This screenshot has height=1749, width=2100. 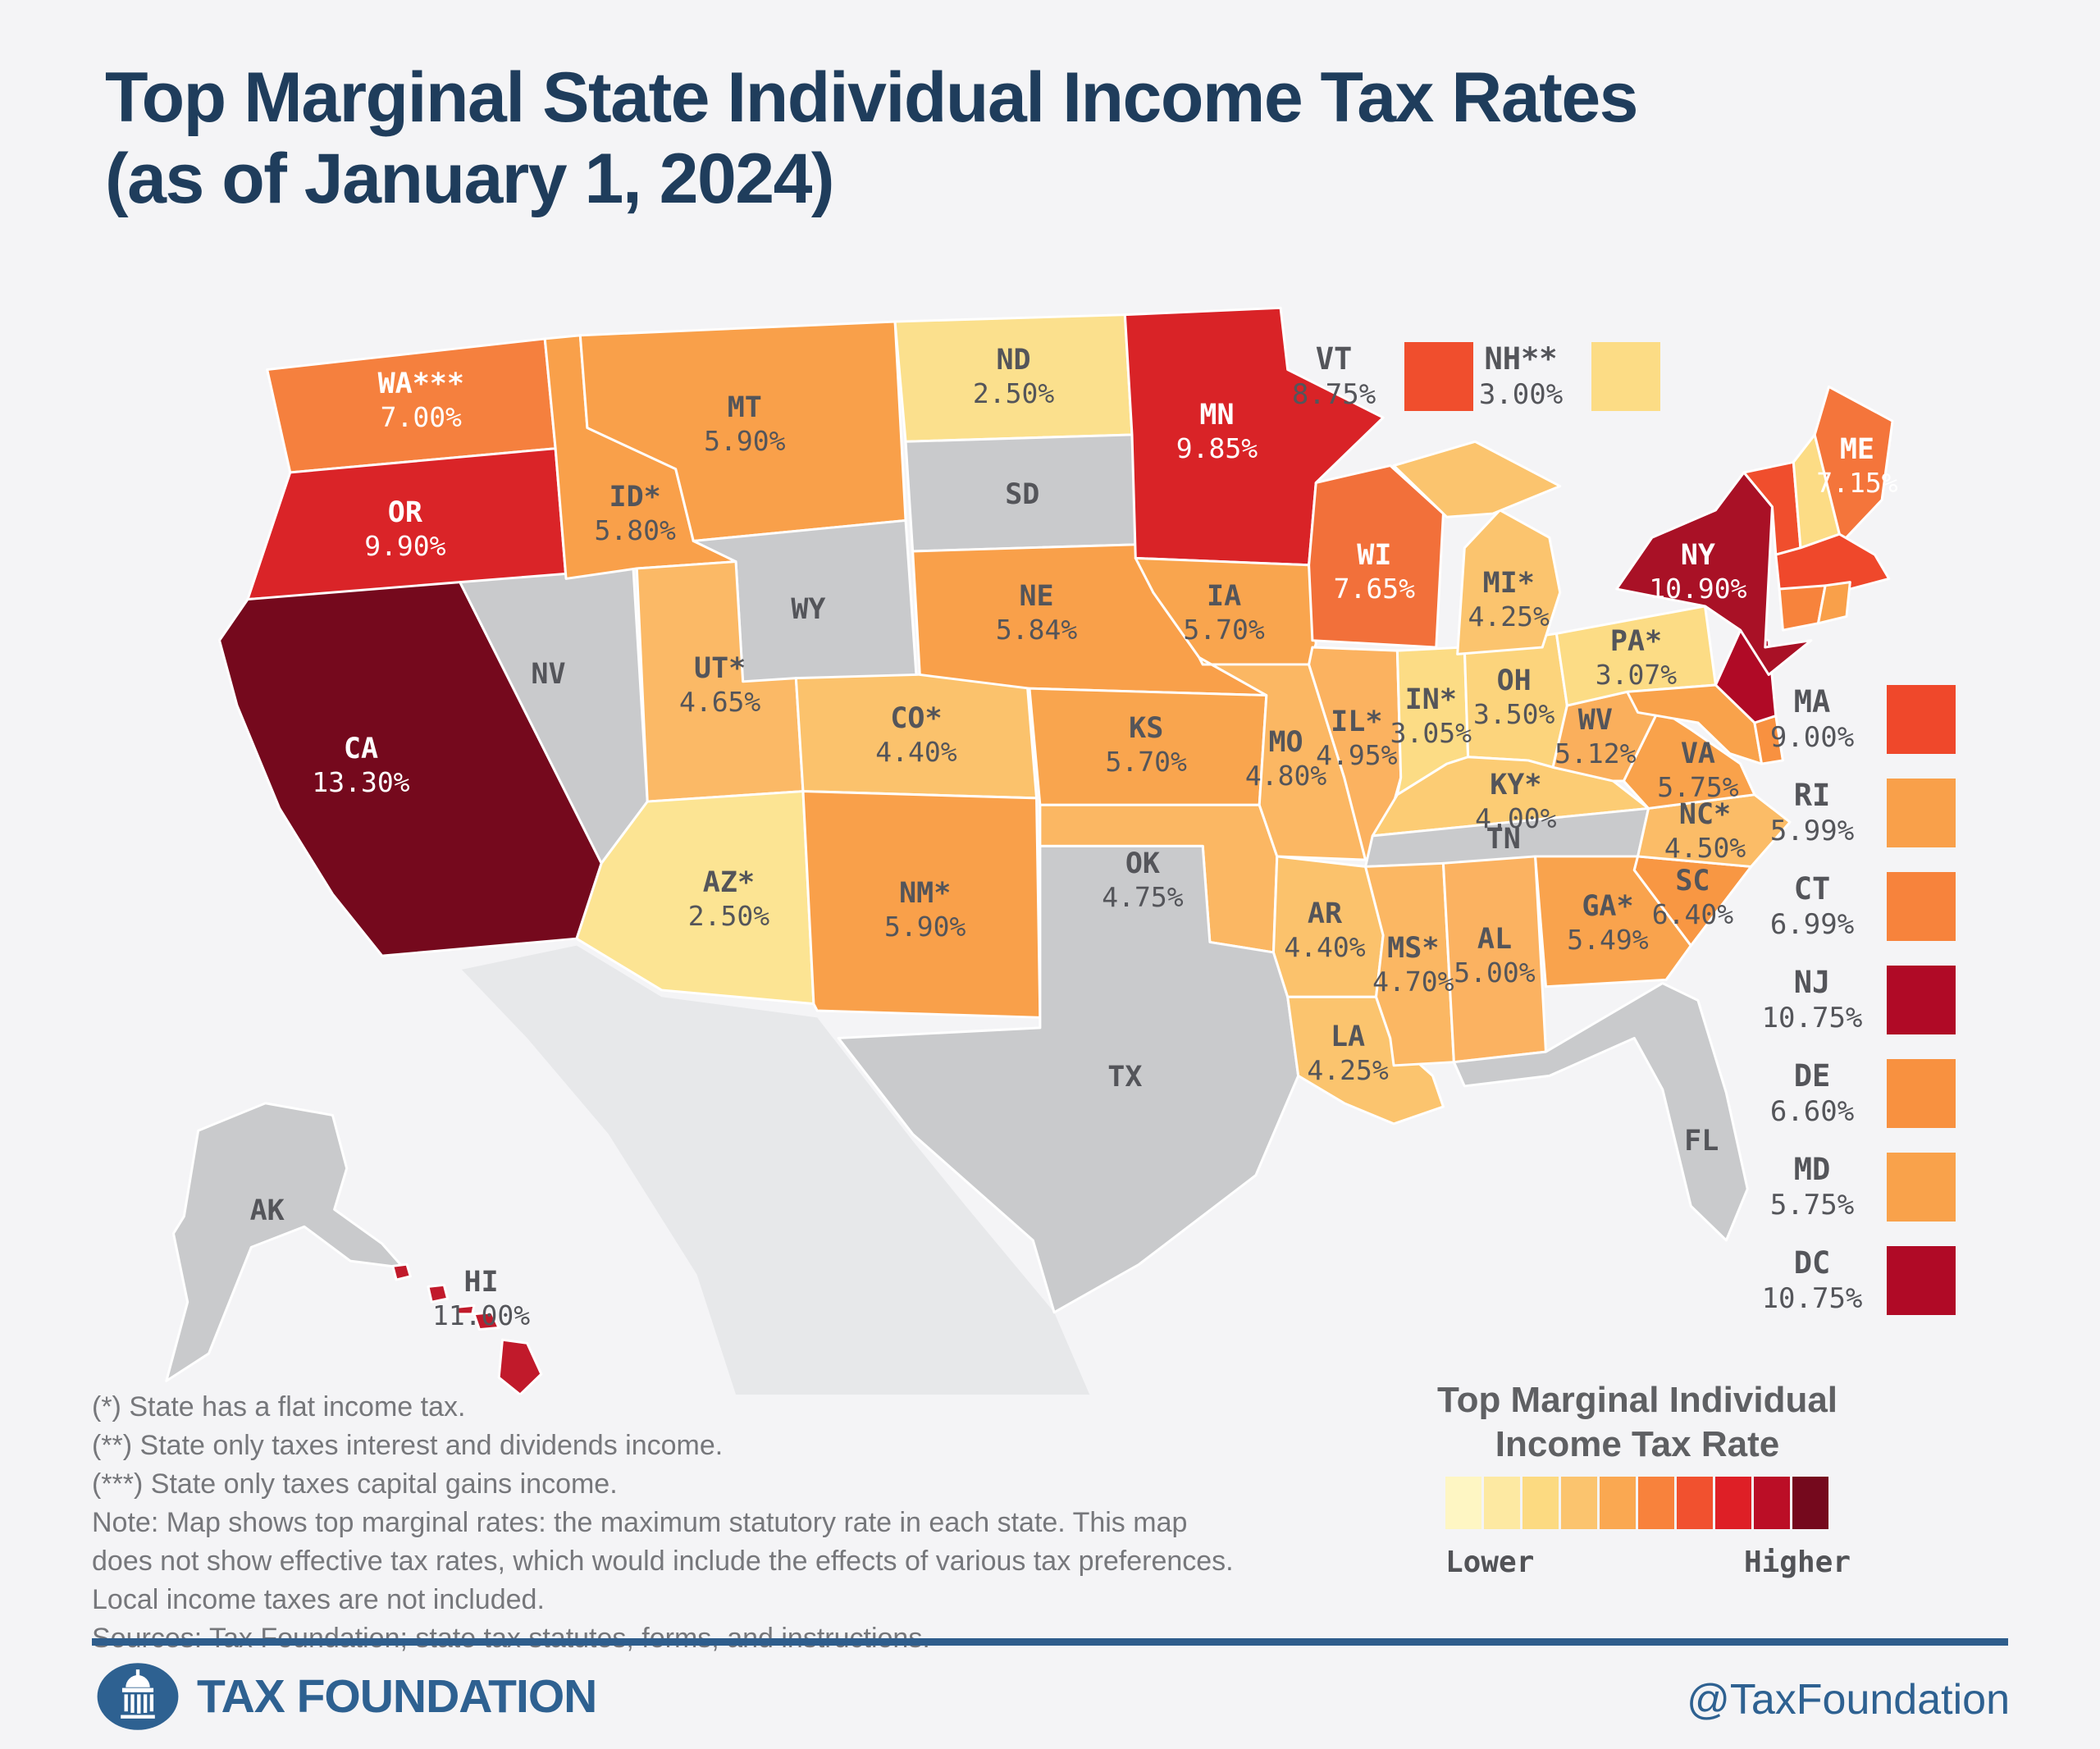 I want to click on legend-entry-MA: MA 9.00%, so click(x=1854, y=719).